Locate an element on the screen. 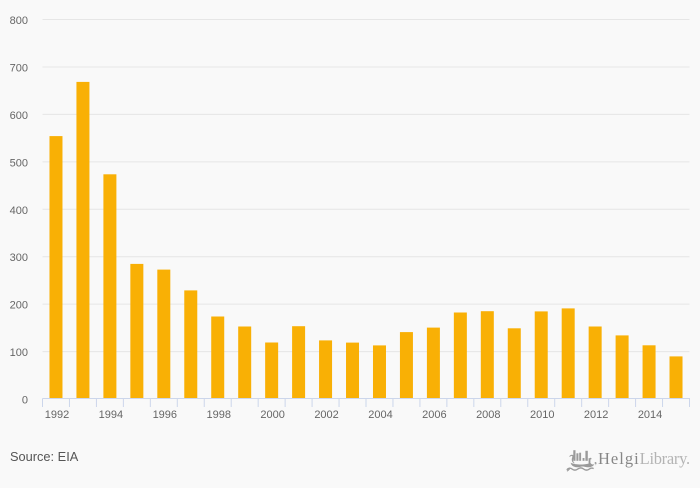  svg-text: 2008 is located at coordinates (488, 415).